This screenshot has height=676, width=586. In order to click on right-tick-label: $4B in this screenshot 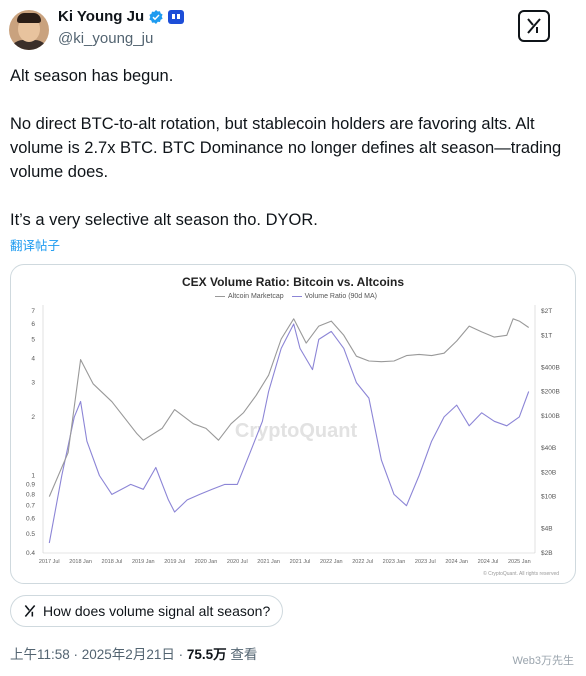, I will do `click(547, 529)`.